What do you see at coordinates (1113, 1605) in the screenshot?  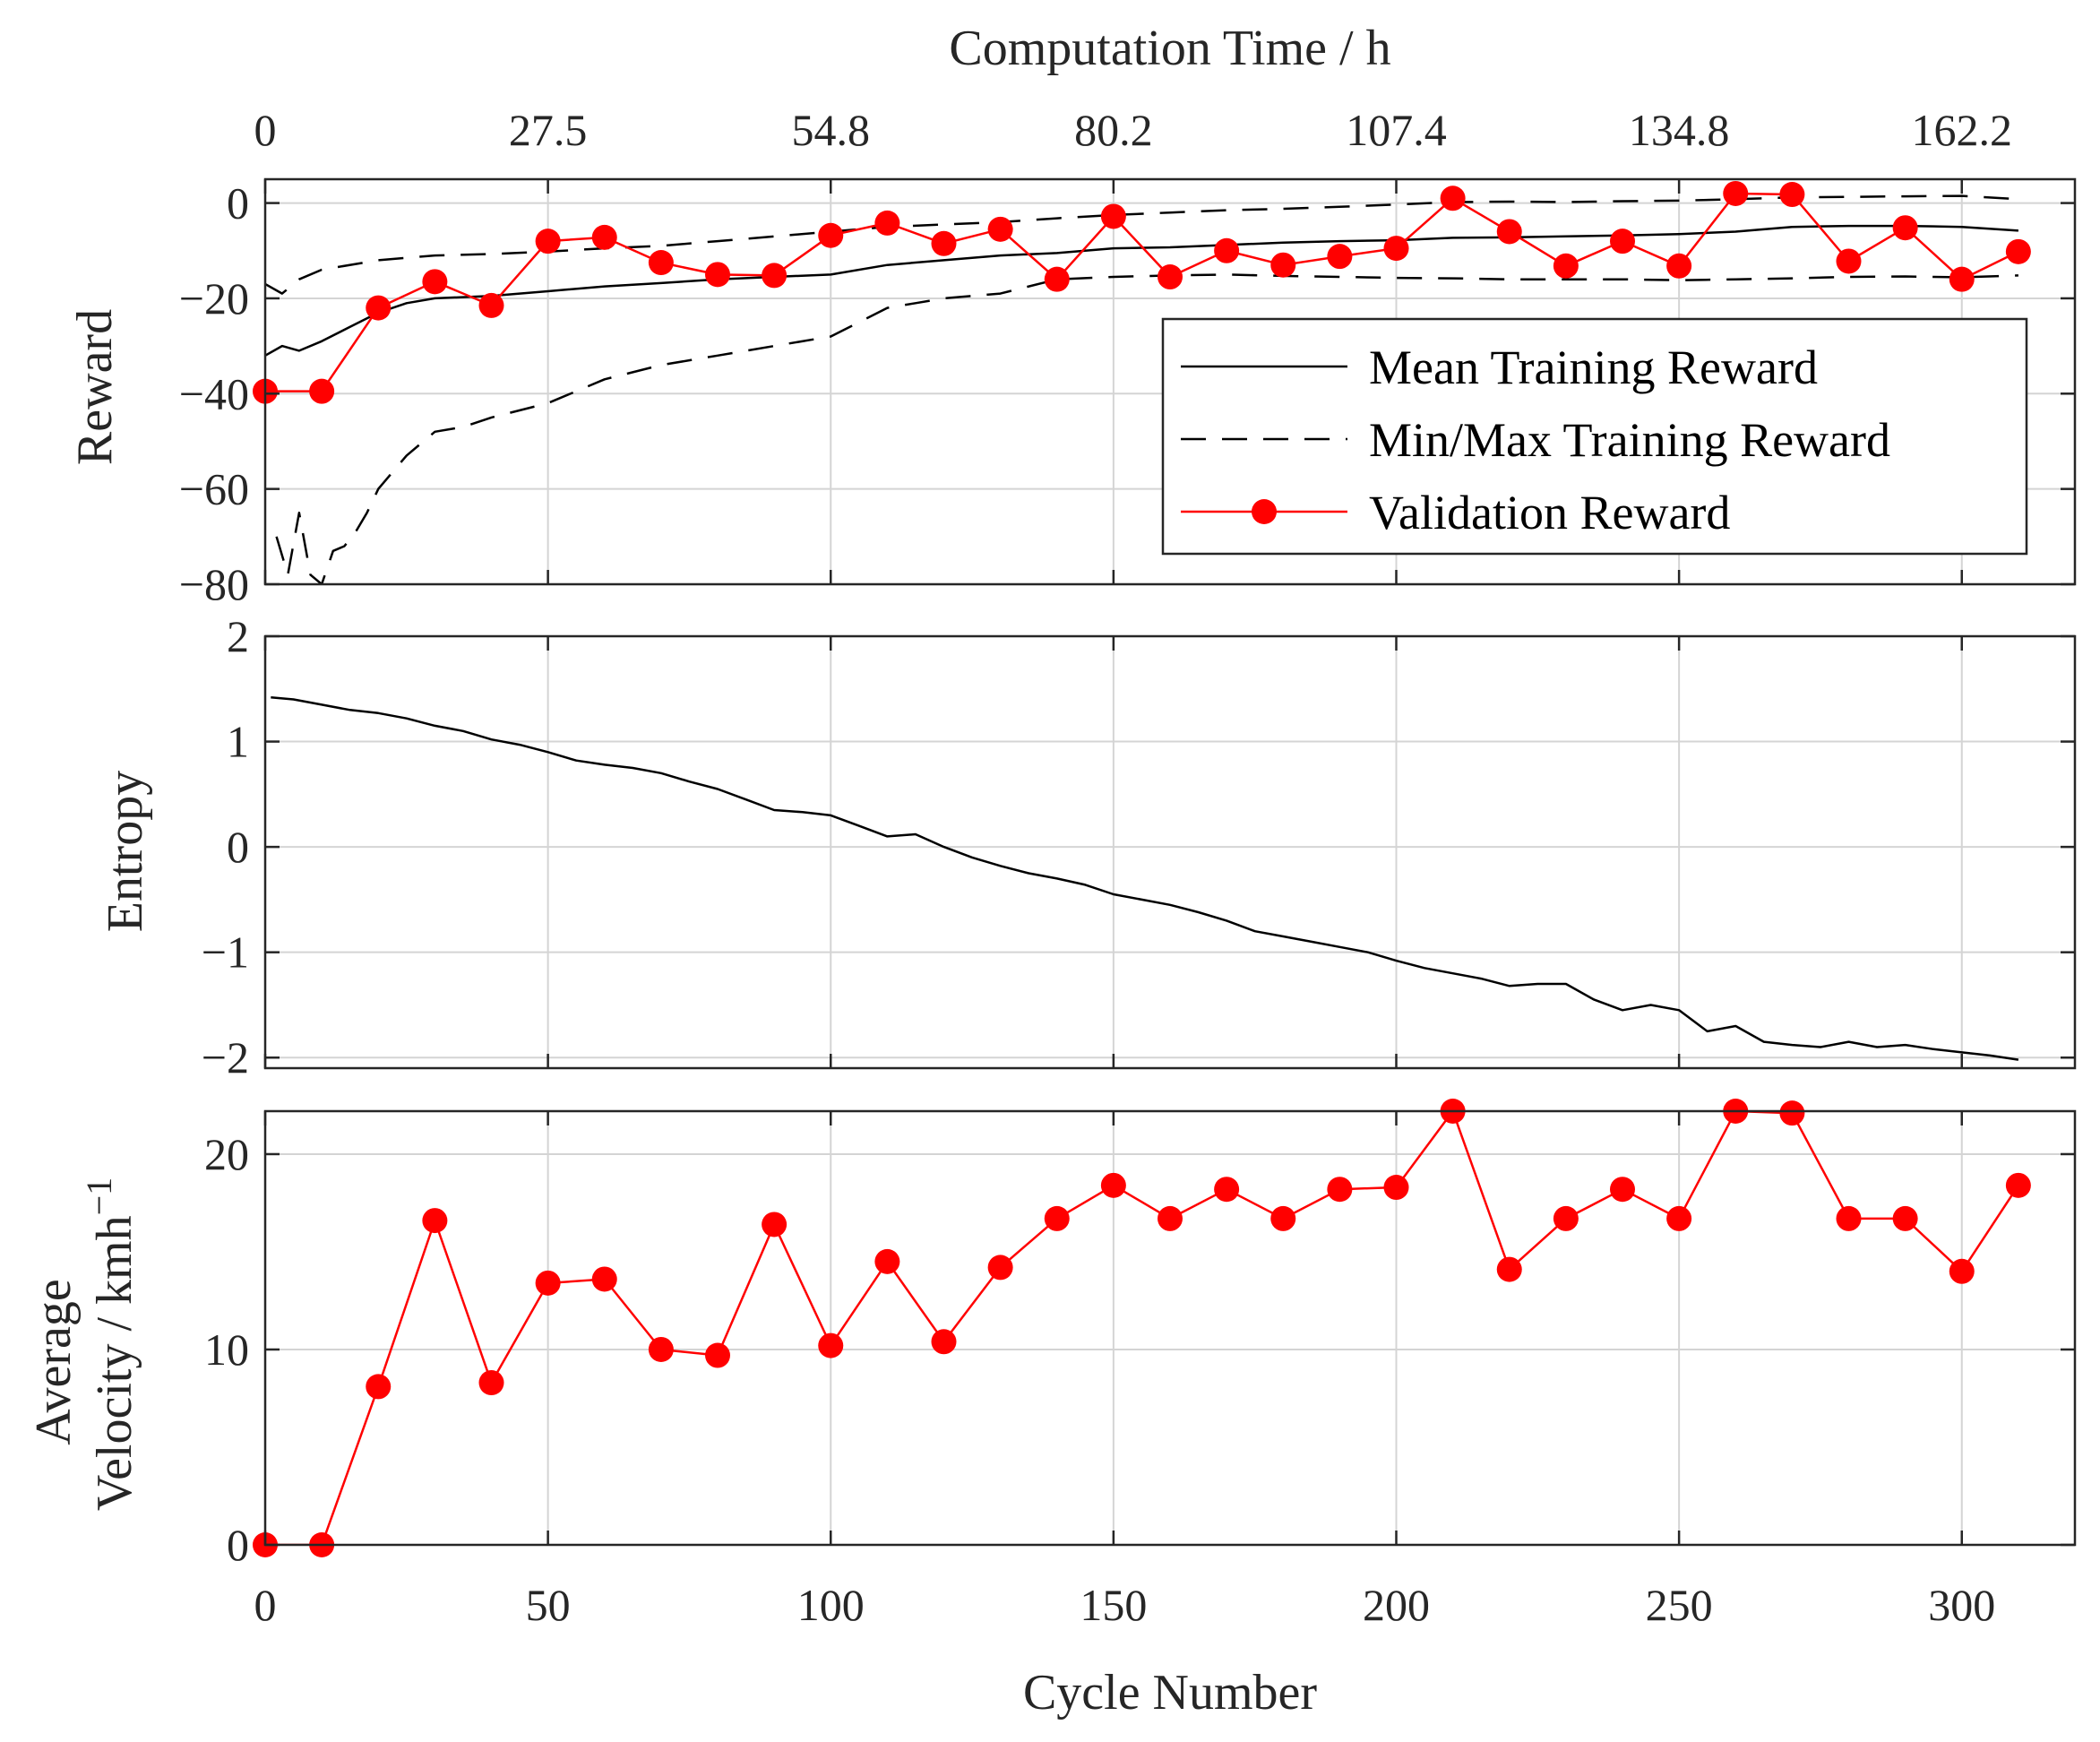 I see `x-tick-label-3: 150` at bounding box center [1113, 1605].